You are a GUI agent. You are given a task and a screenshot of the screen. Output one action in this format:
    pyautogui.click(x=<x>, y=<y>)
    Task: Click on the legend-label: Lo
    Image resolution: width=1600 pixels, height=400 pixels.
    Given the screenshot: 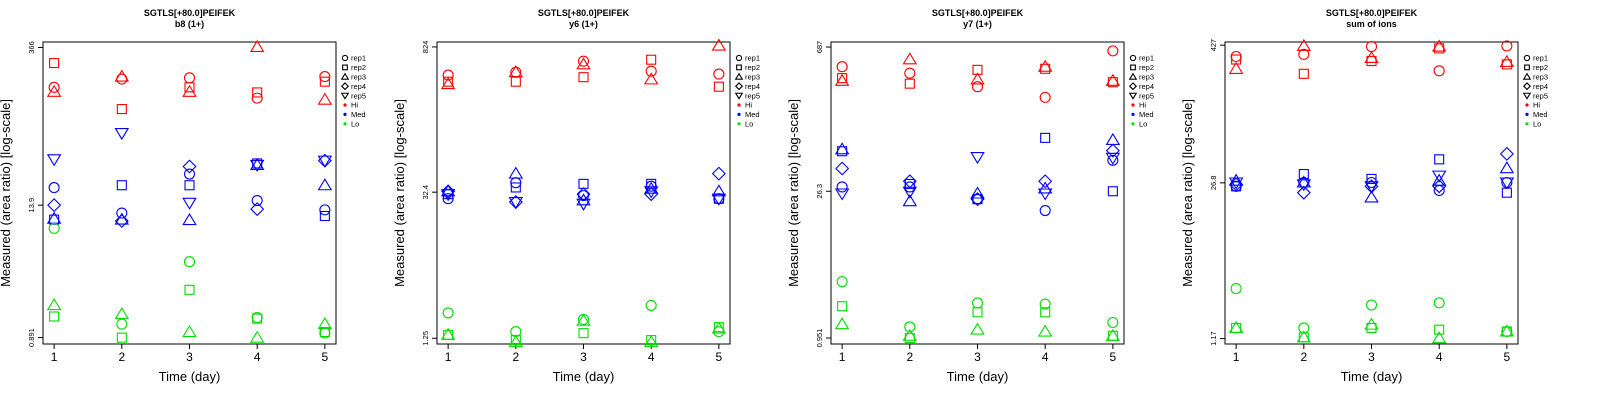 What is the action you would take?
    pyautogui.click(x=355, y=124)
    